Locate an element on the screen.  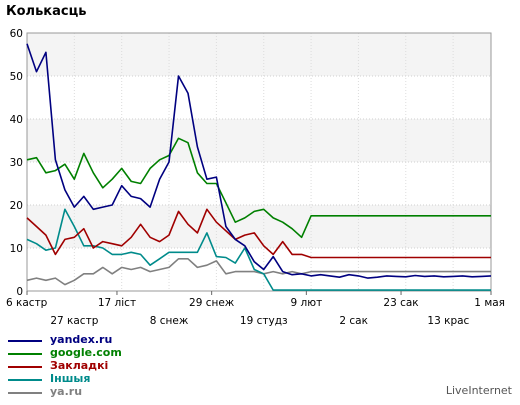
legend-swatch-yaru is located at coordinates (25, 393).